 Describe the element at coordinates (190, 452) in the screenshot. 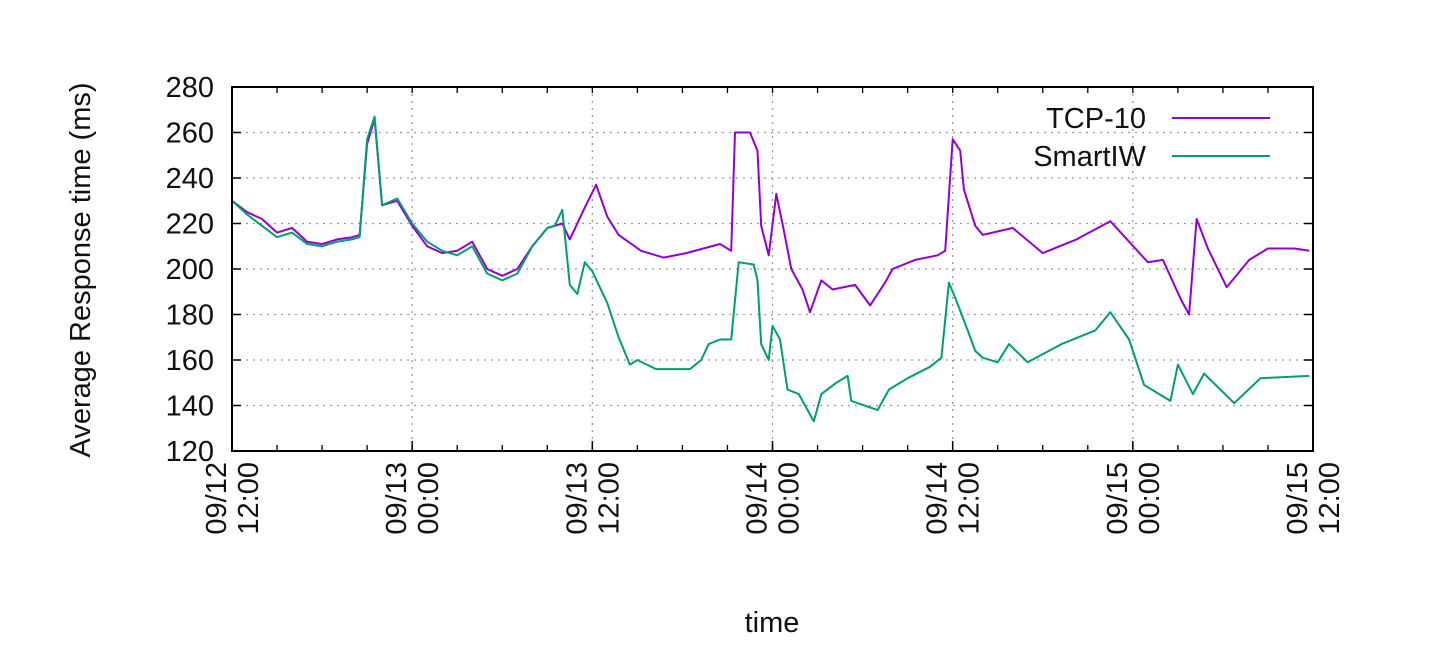

I see `y-tick-label: 120` at that location.